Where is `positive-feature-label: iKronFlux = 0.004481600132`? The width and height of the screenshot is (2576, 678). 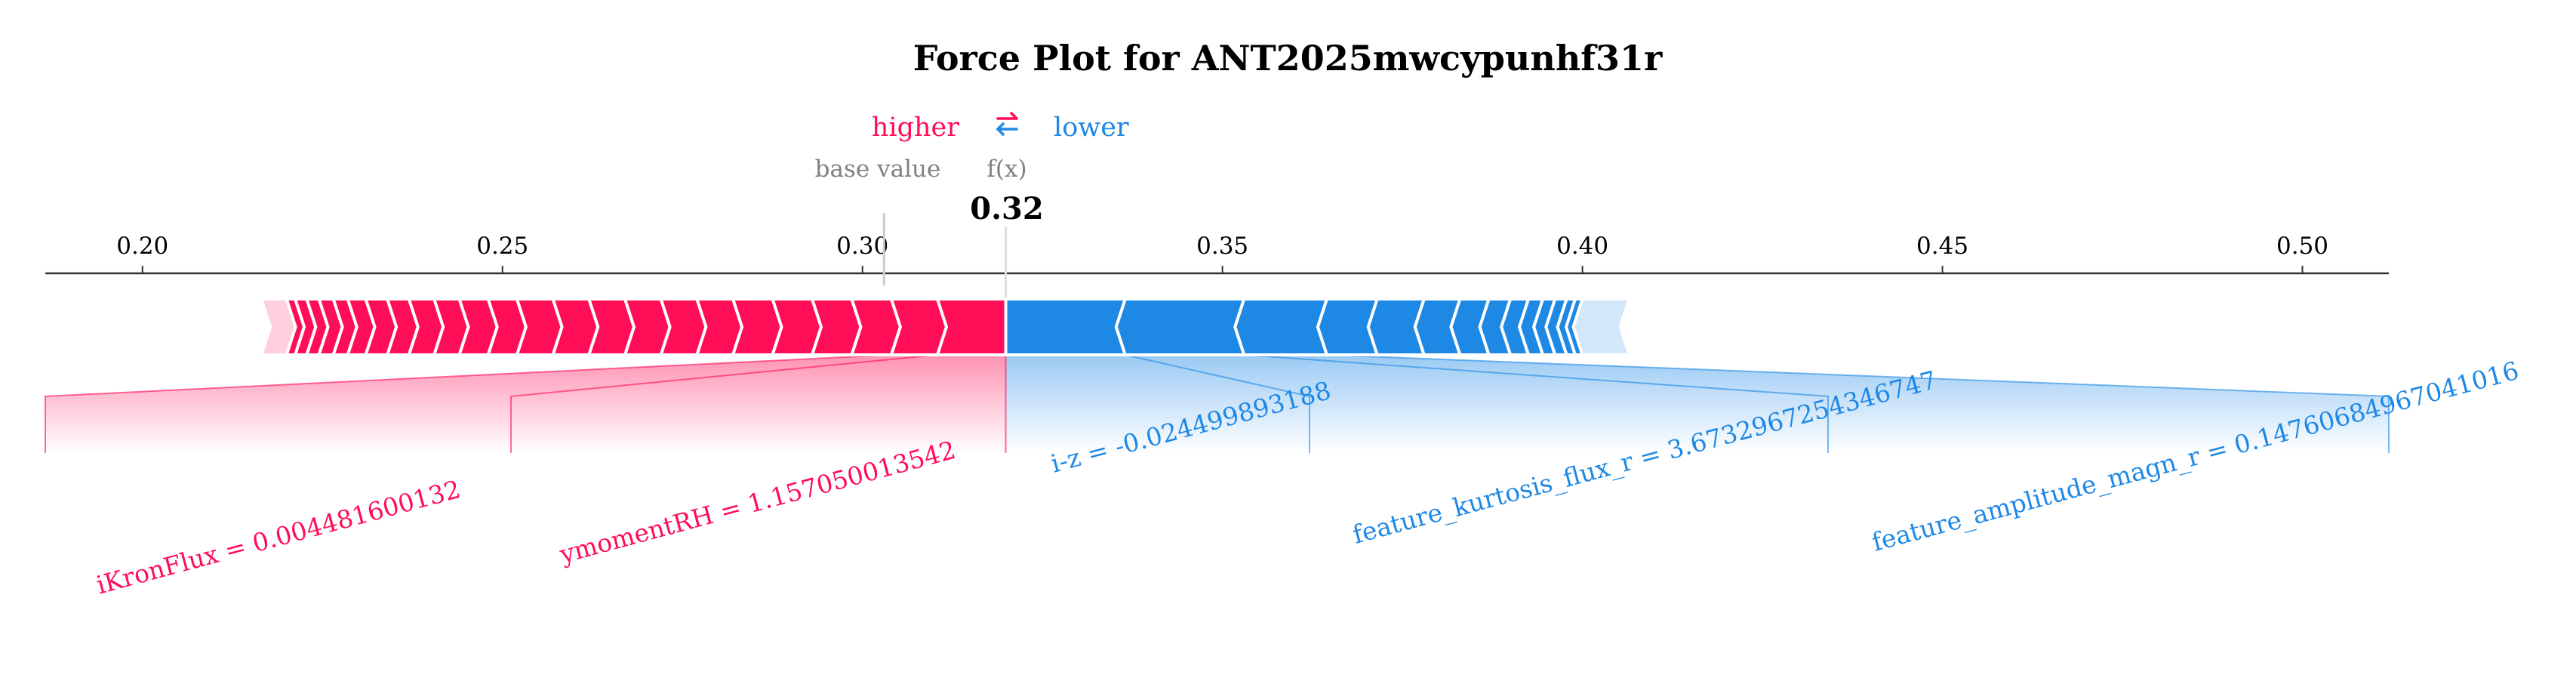
positive-feature-label: iKronFlux = 0.004481600132 is located at coordinates (278, 536).